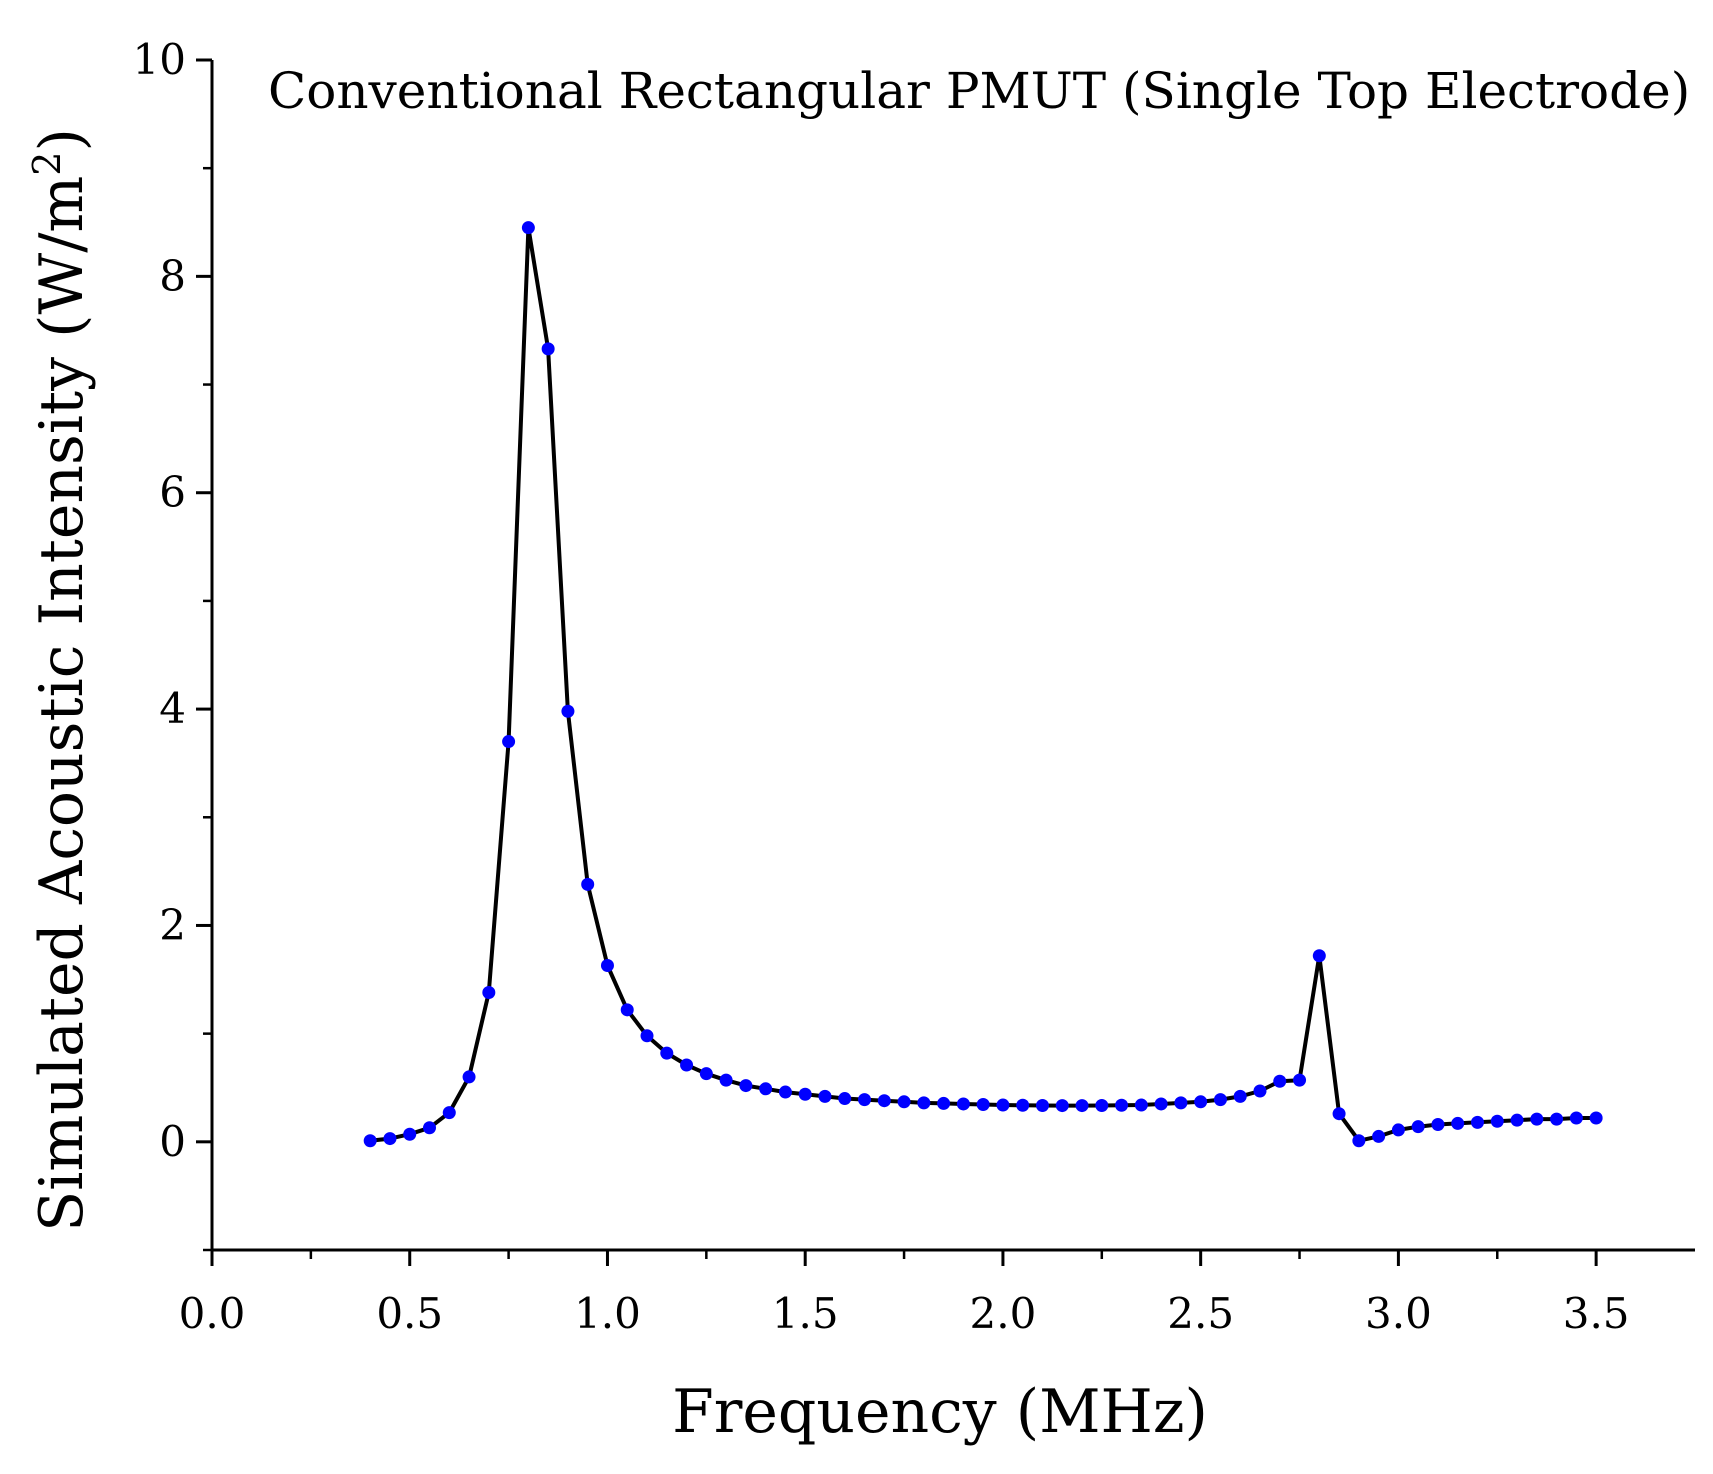  What do you see at coordinates (409, 1313) in the screenshot?
I see `x-tick-label: 0.5` at bounding box center [409, 1313].